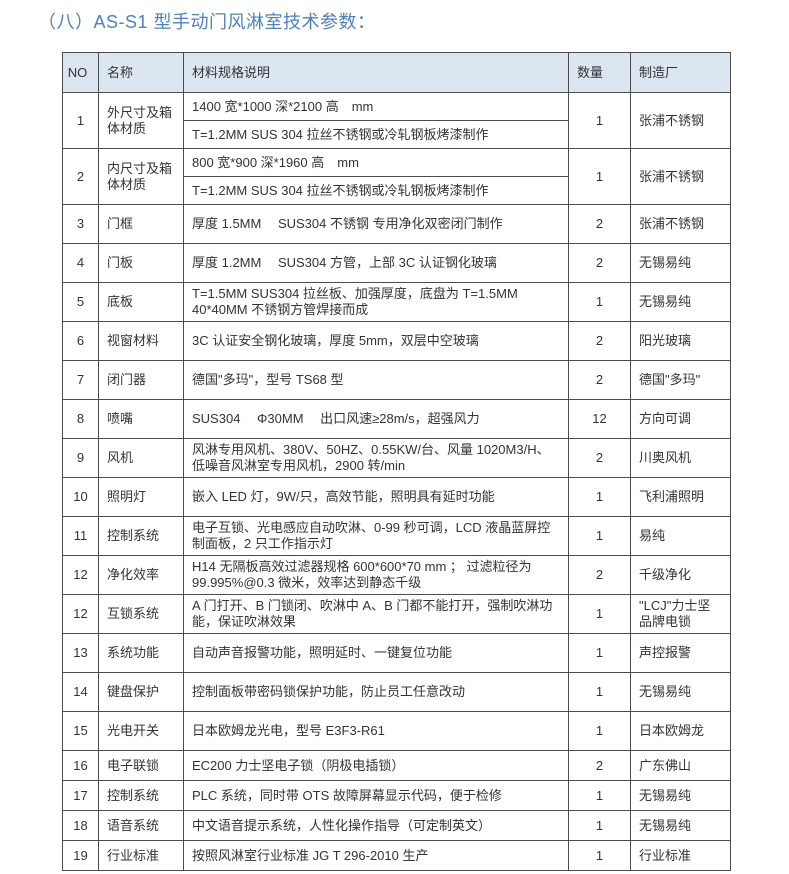 The height and width of the screenshot is (874, 789). I want to click on table-row: 6 视窗材料 3C 认证安全钢化玻璃，厚度 5mm，双层中空玻璃 2 阳光玻璃, so click(396, 341).